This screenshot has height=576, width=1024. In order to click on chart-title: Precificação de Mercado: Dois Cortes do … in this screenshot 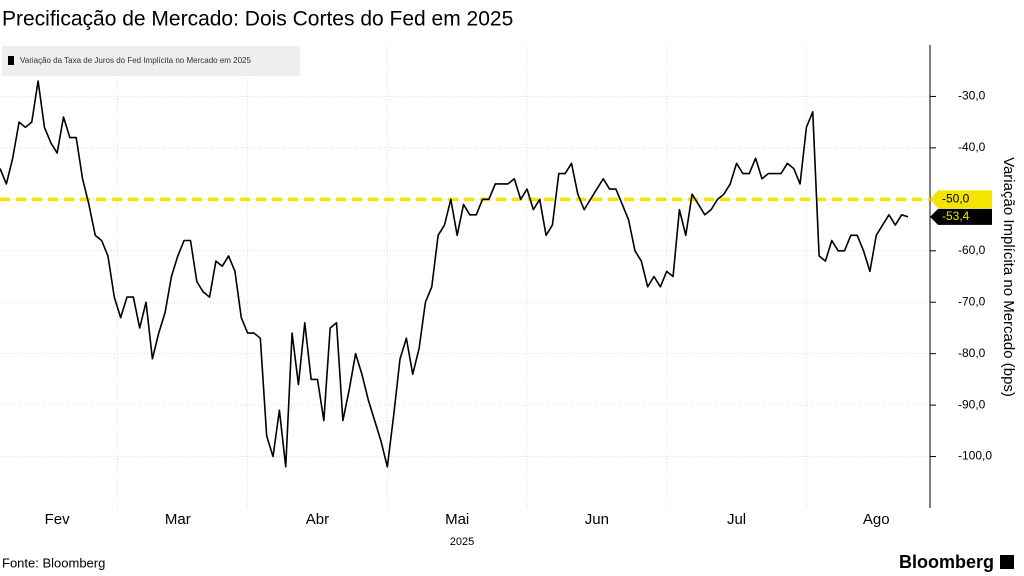, I will do `click(257, 19)`.